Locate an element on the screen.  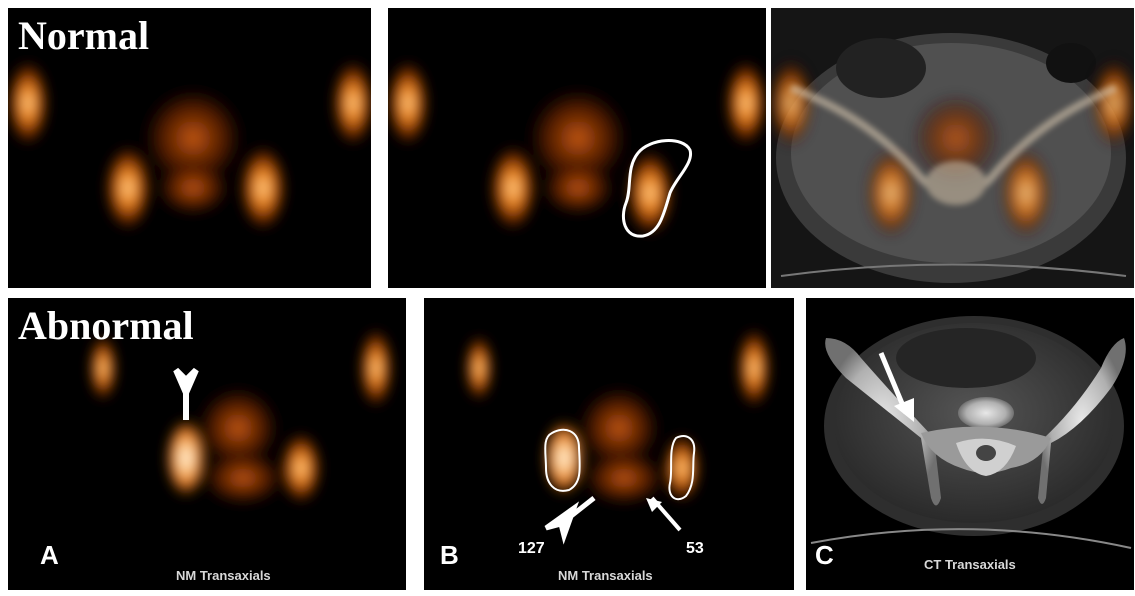
normal-nm-scan-a is located at coordinates (189, 145).